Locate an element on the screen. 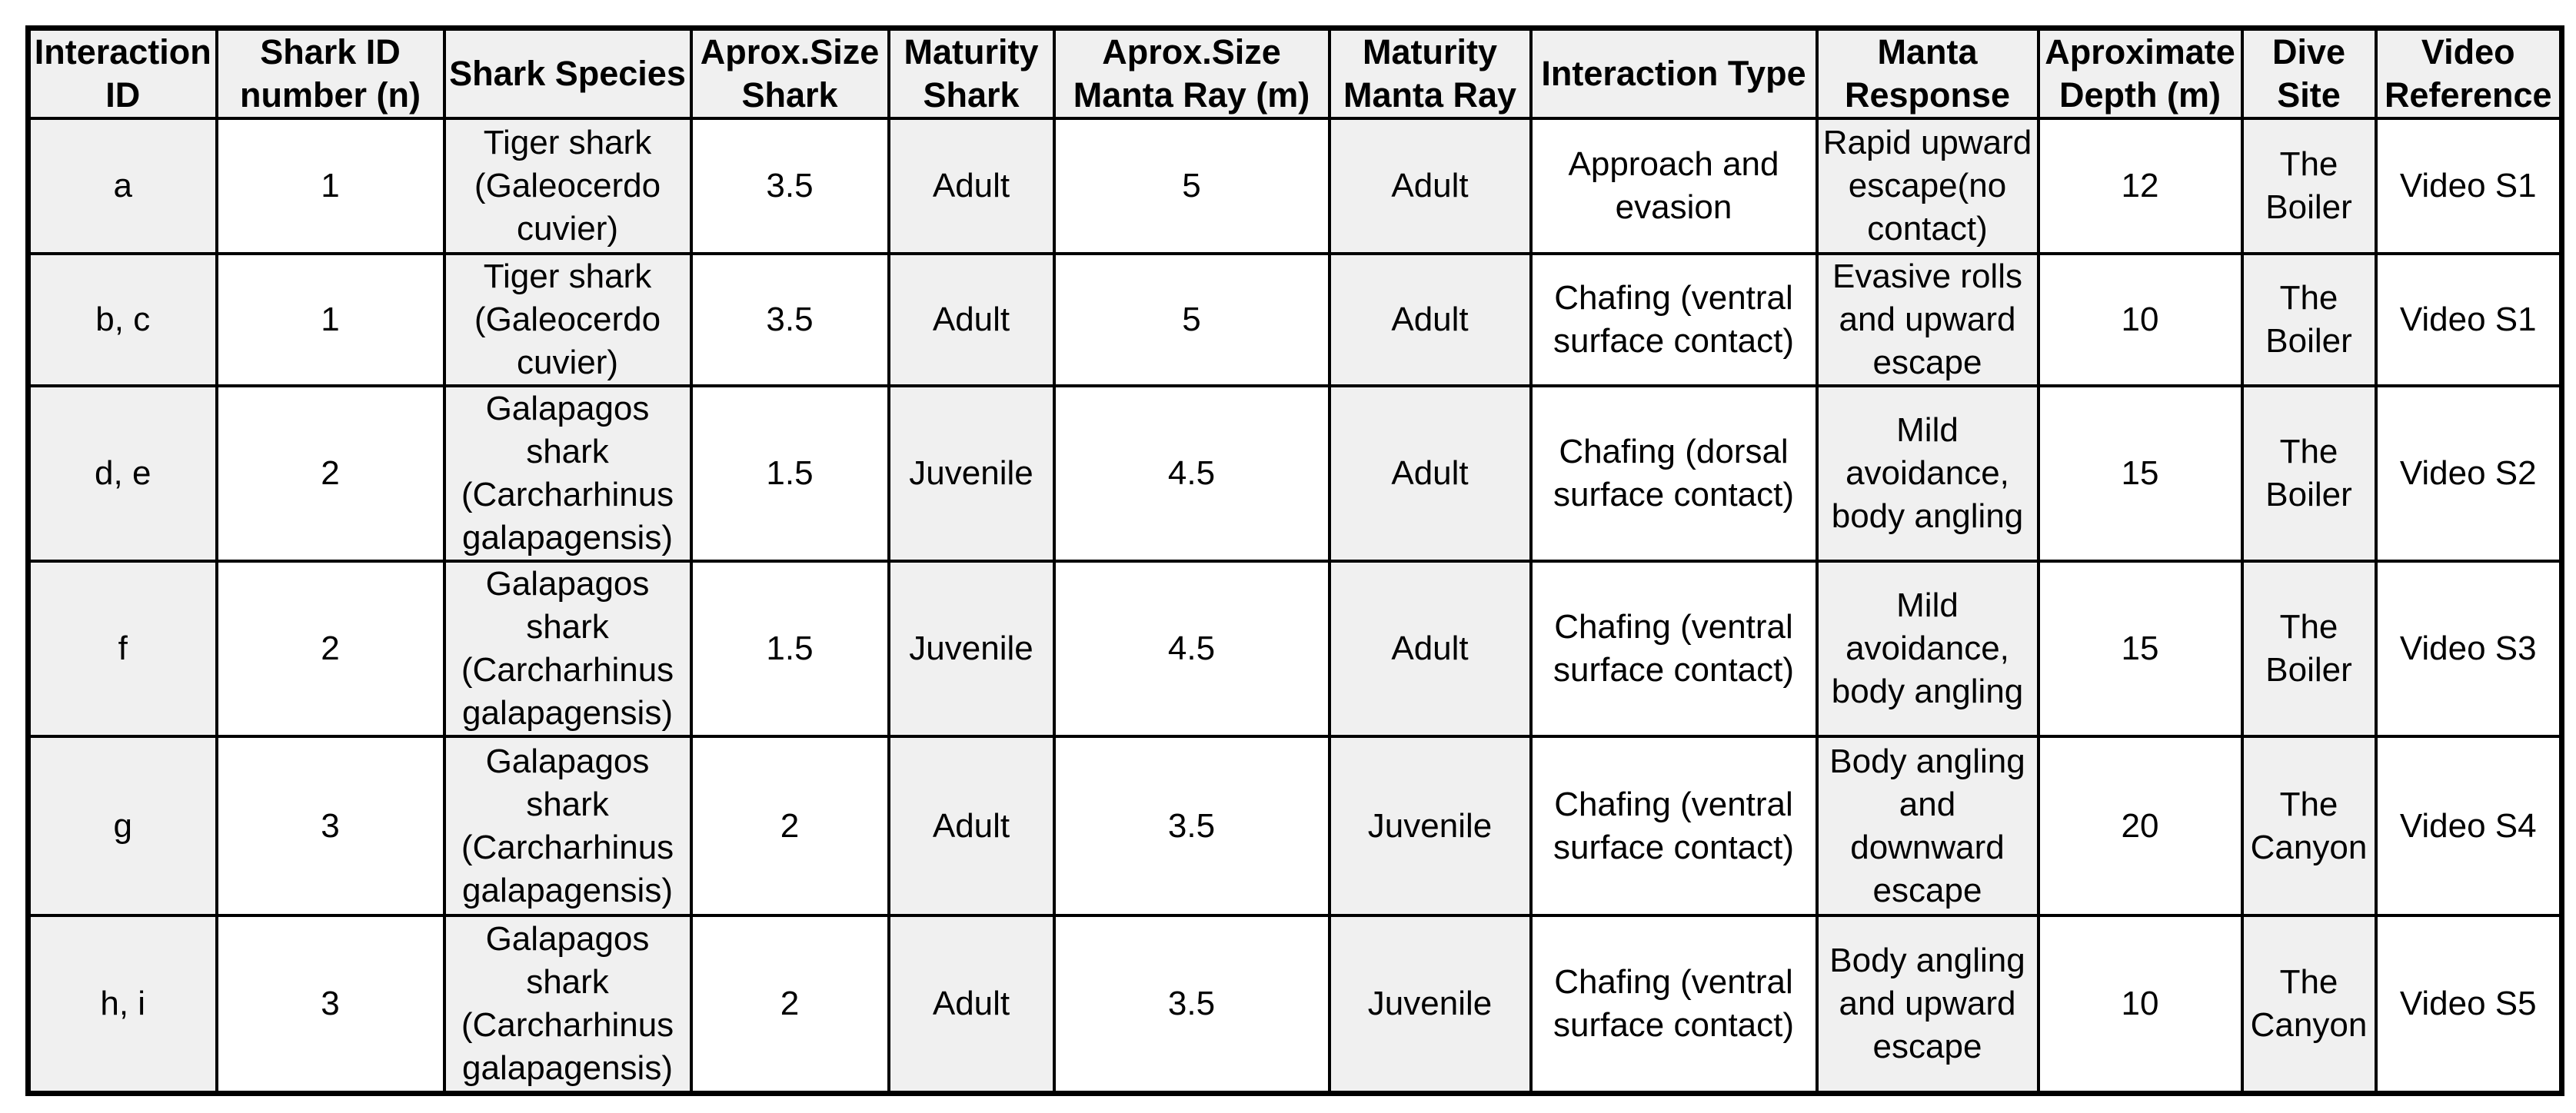 This screenshot has height=1113, width=2576. table-cell: a is located at coordinates (122, 186).